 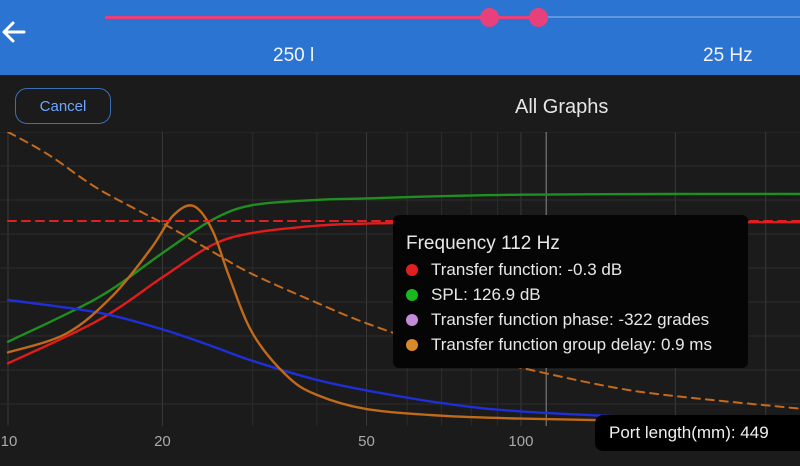 I want to click on tooltip-row-transfer: Transfer function: -0.3 dB, so click(x=514, y=270).